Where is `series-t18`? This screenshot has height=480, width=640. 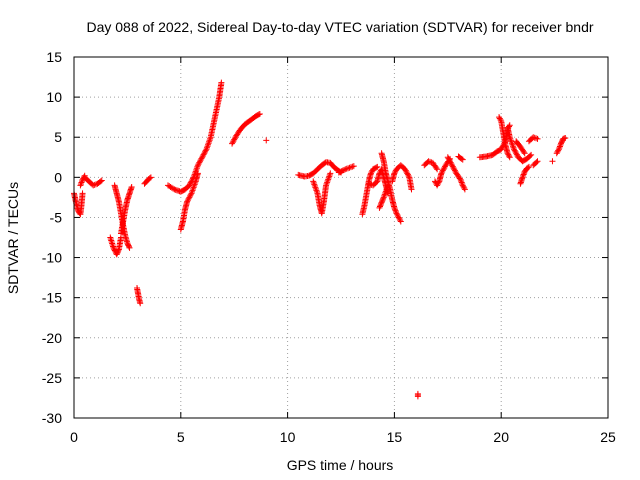 series-t18 is located at coordinates (391, 187).